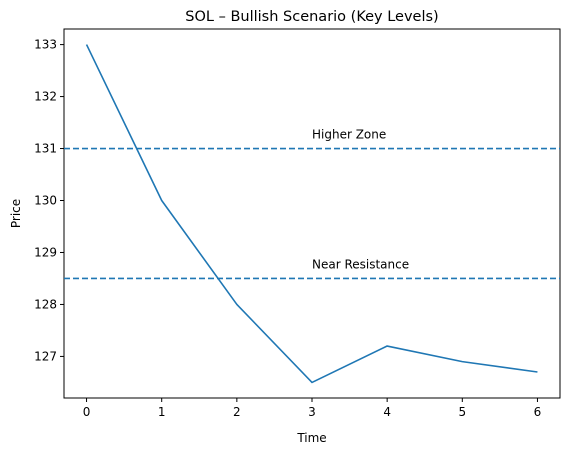 Image resolution: width=571 pixels, height=455 pixels. What do you see at coordinates (311, 17) in the screenshot?
I see `chart-title: SOL – Bullish Scenario (Key Levels)` at bounding box center [311, 17].